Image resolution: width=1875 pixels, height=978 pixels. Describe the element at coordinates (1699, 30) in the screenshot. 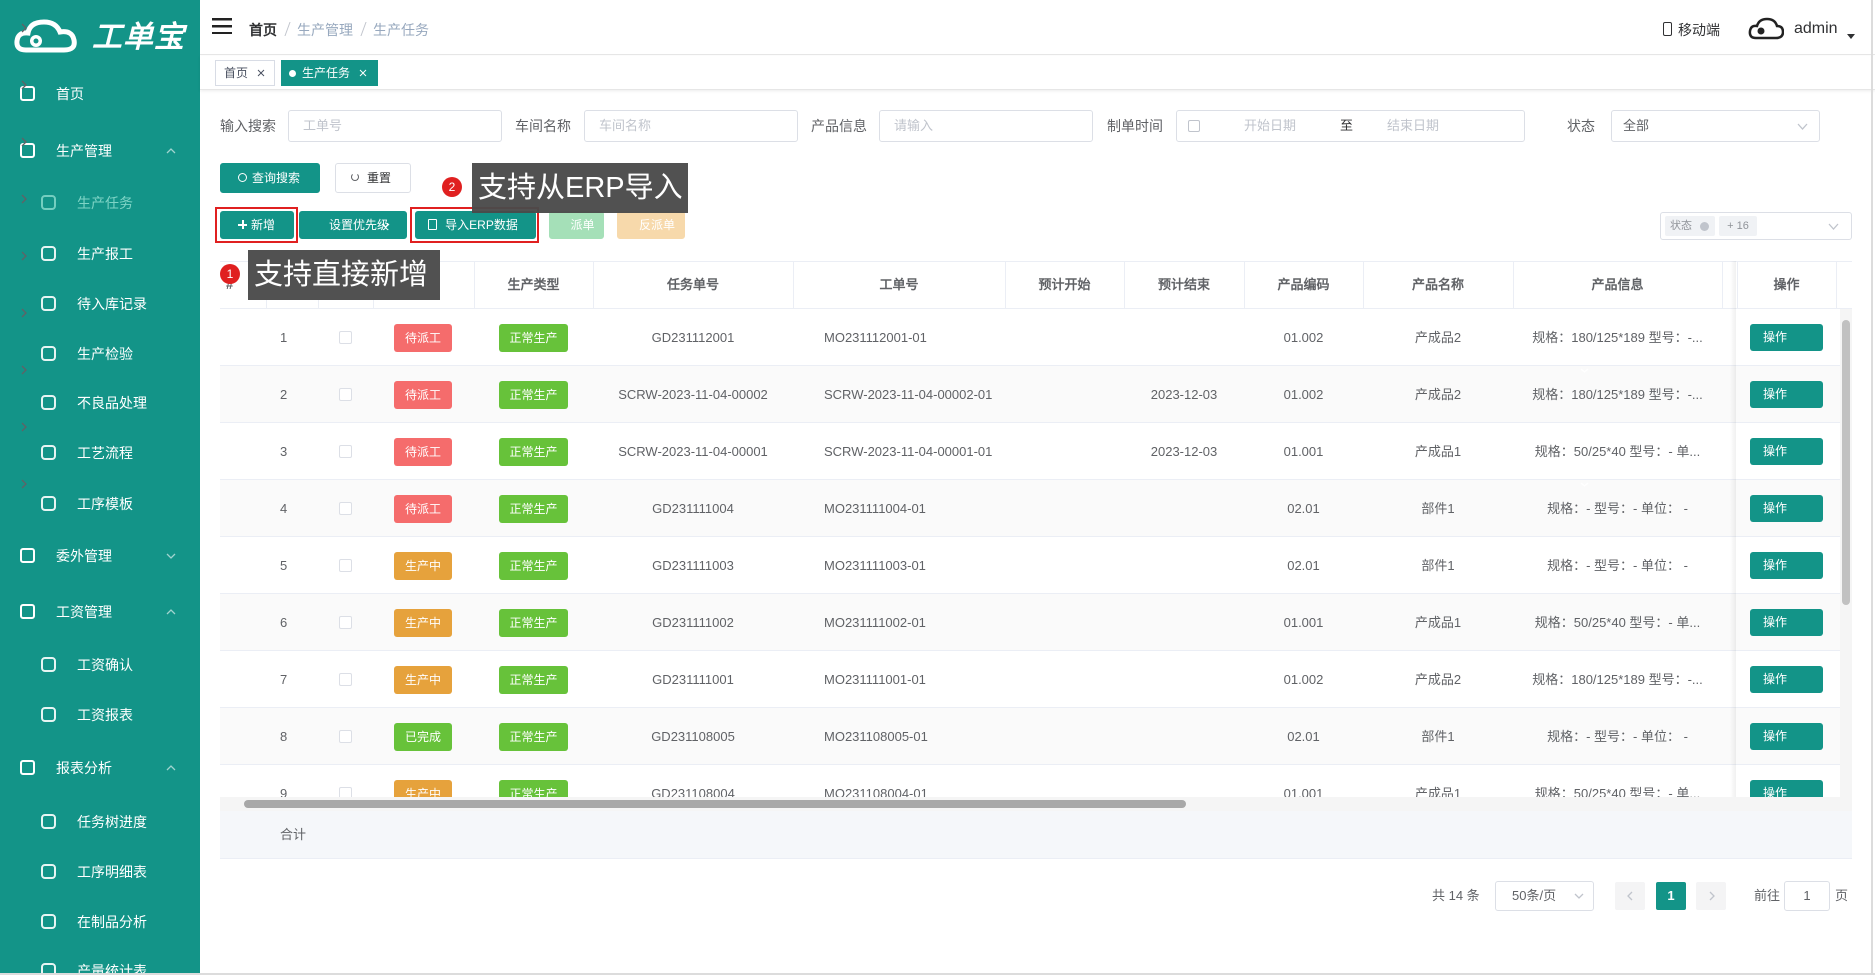

I see `mobile-link: 移动端` at that location.